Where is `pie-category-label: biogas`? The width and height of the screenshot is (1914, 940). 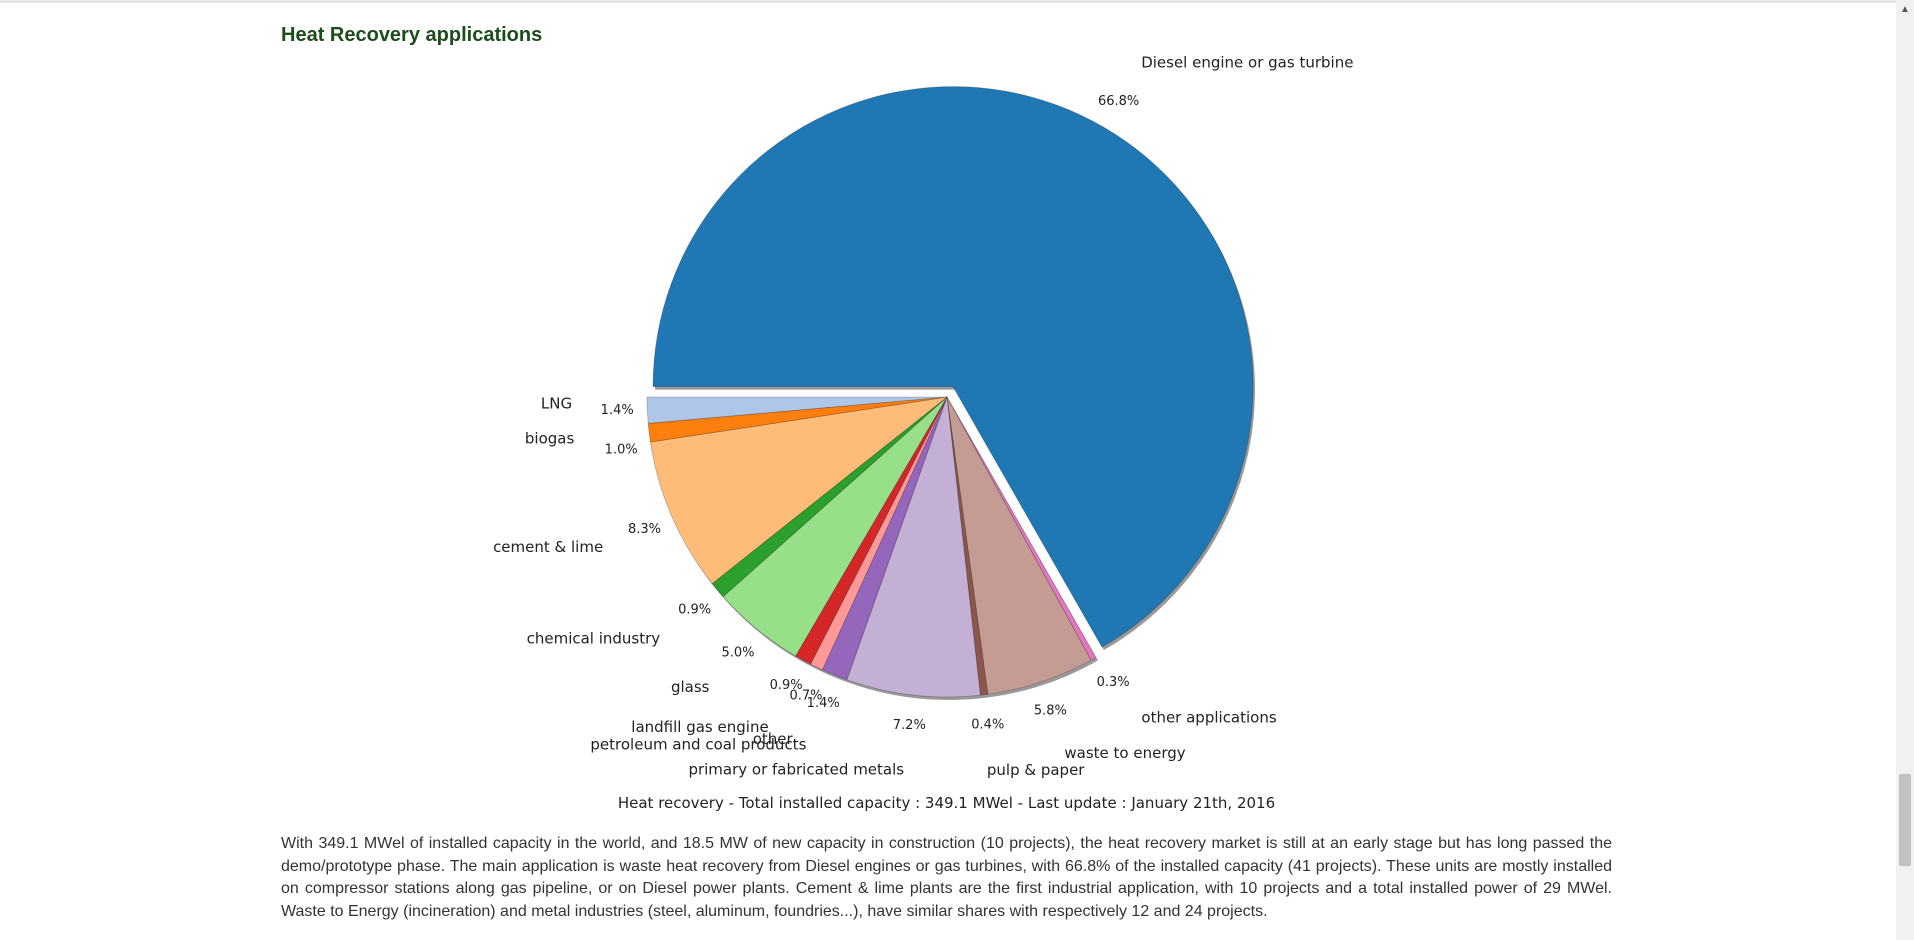
pie-category-label: biogas is located at coordinates (550, 438).